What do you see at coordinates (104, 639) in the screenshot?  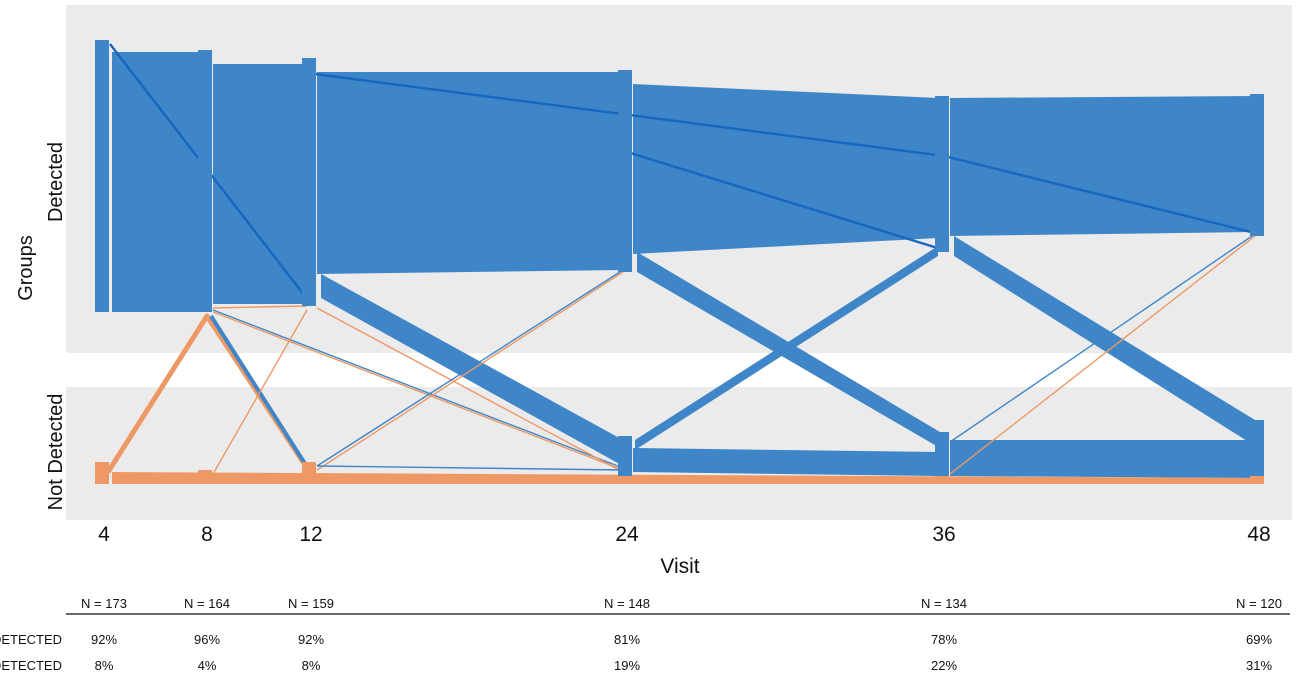 I see `pct-0-4: 92%` at bounding box center [104, 639].